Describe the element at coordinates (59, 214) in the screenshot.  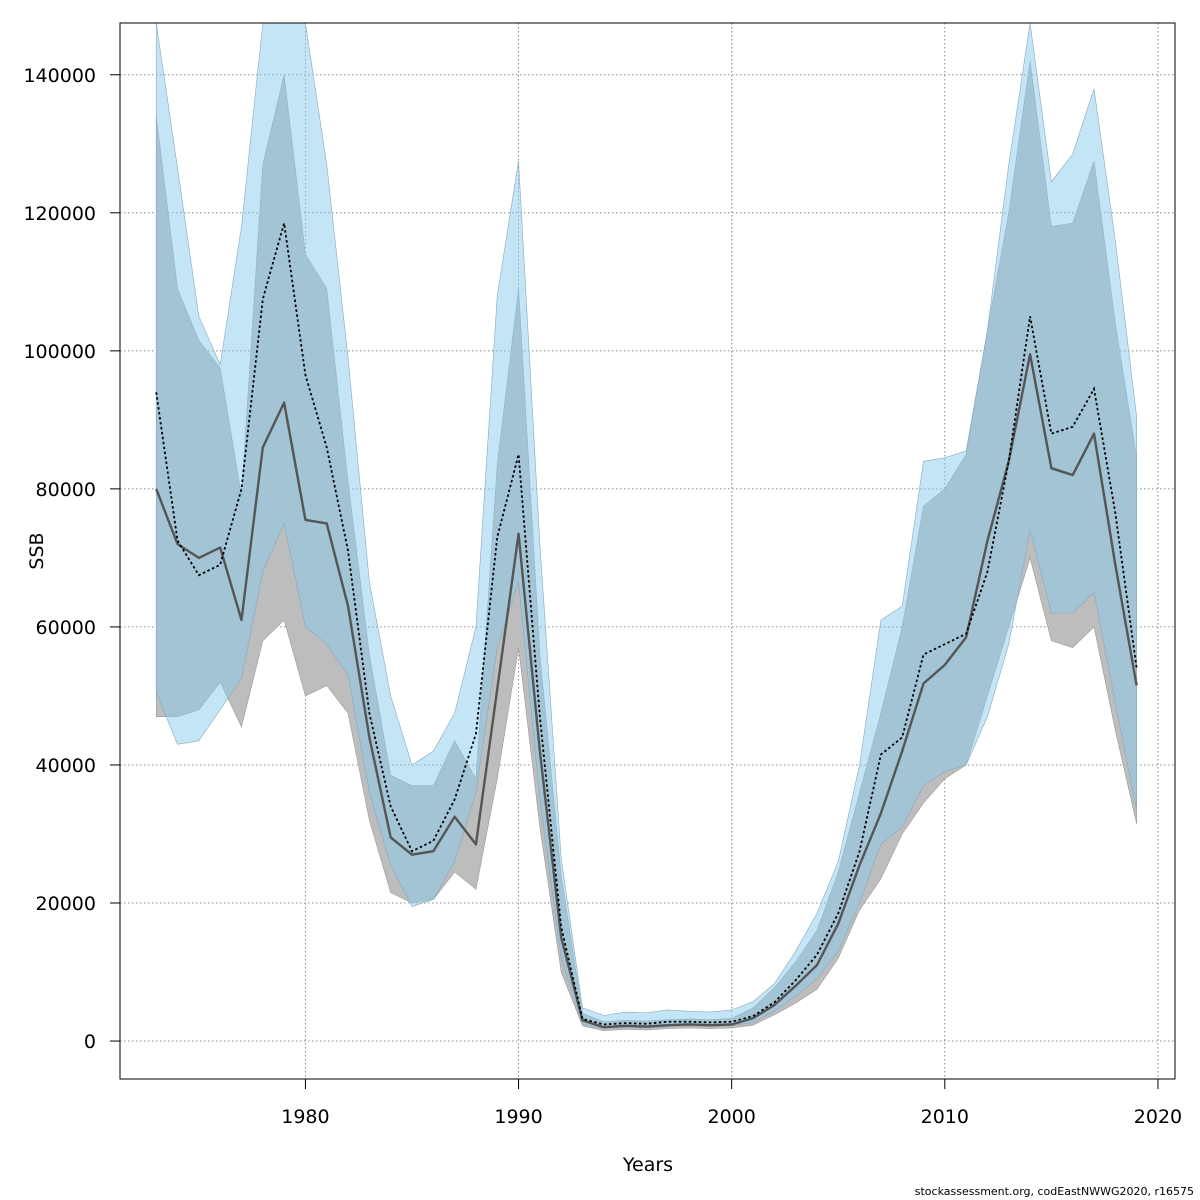
I see `y-tick-label: 120000` at that location.